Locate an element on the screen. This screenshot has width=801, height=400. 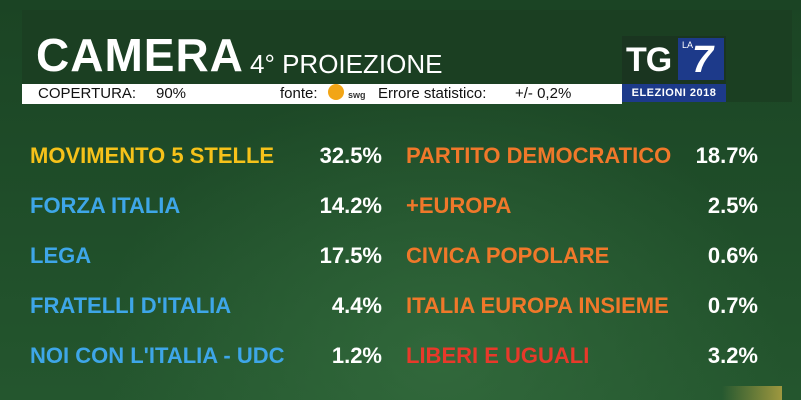
logo-la-text: LA is located at coordinates (688, 45).